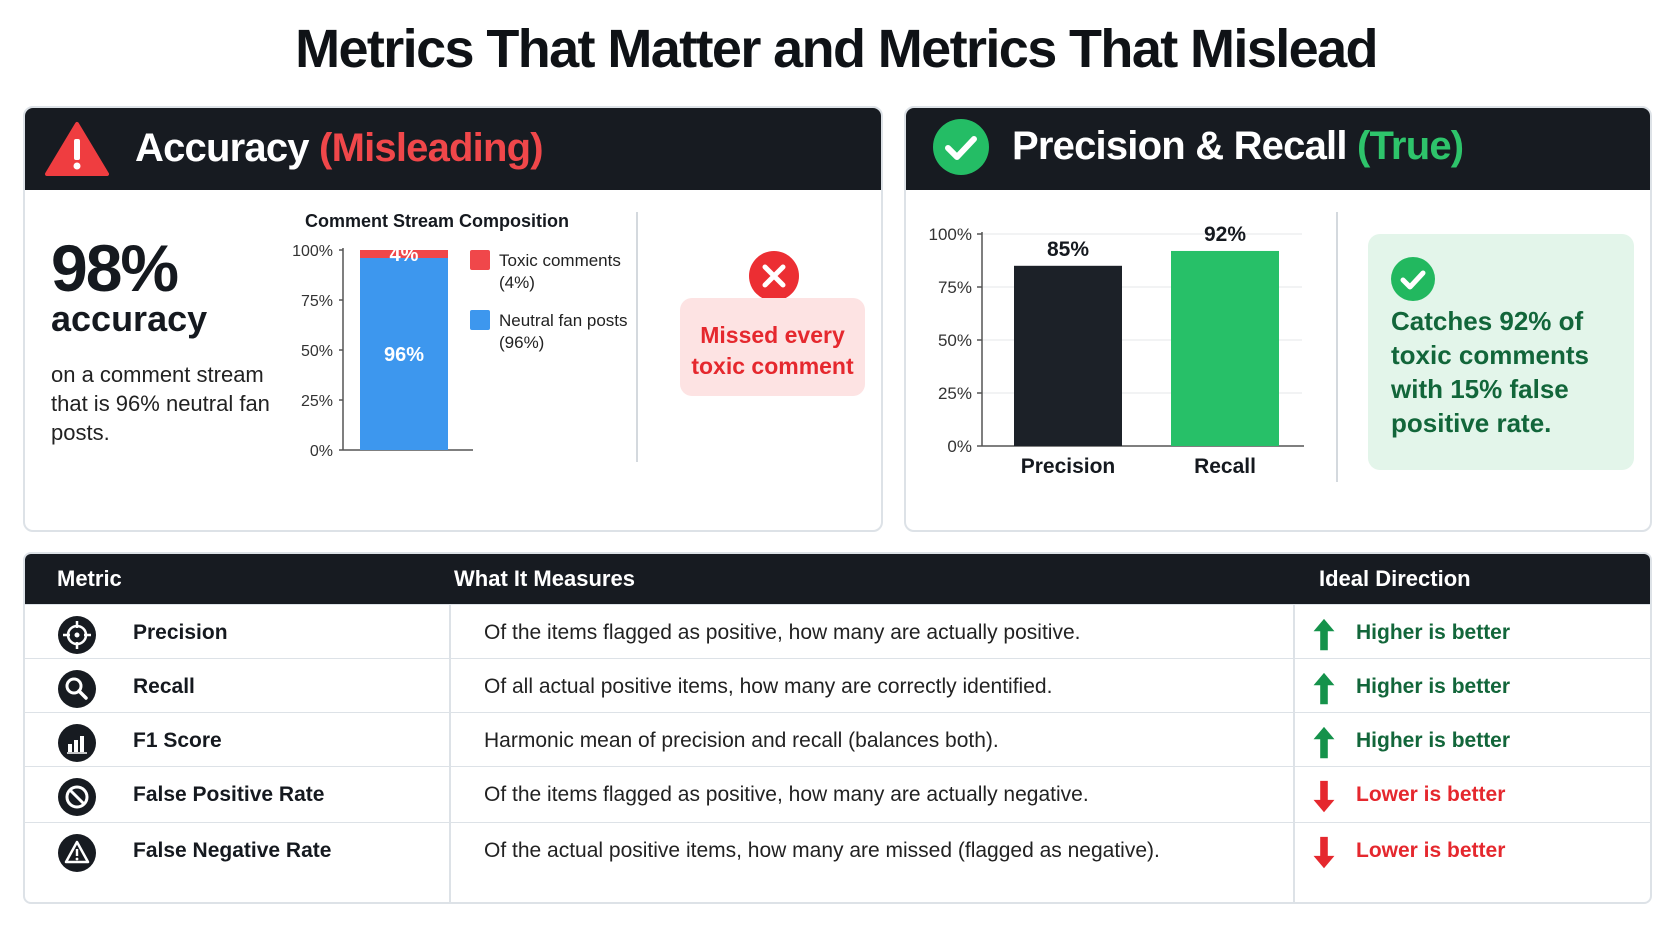 The width and height of the screenshot is (1672, 941). I want to click on precision-recall-panel-header: Precision & Recall (True), so click(1278, 149).